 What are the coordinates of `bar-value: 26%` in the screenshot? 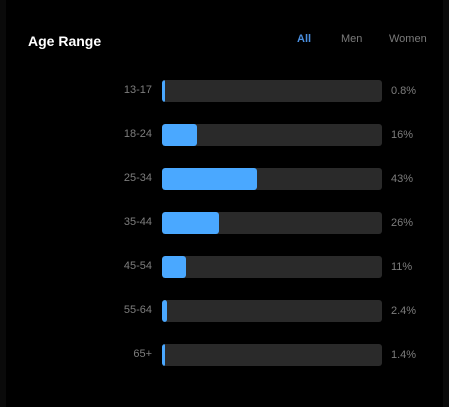 It's located at (402, 223).